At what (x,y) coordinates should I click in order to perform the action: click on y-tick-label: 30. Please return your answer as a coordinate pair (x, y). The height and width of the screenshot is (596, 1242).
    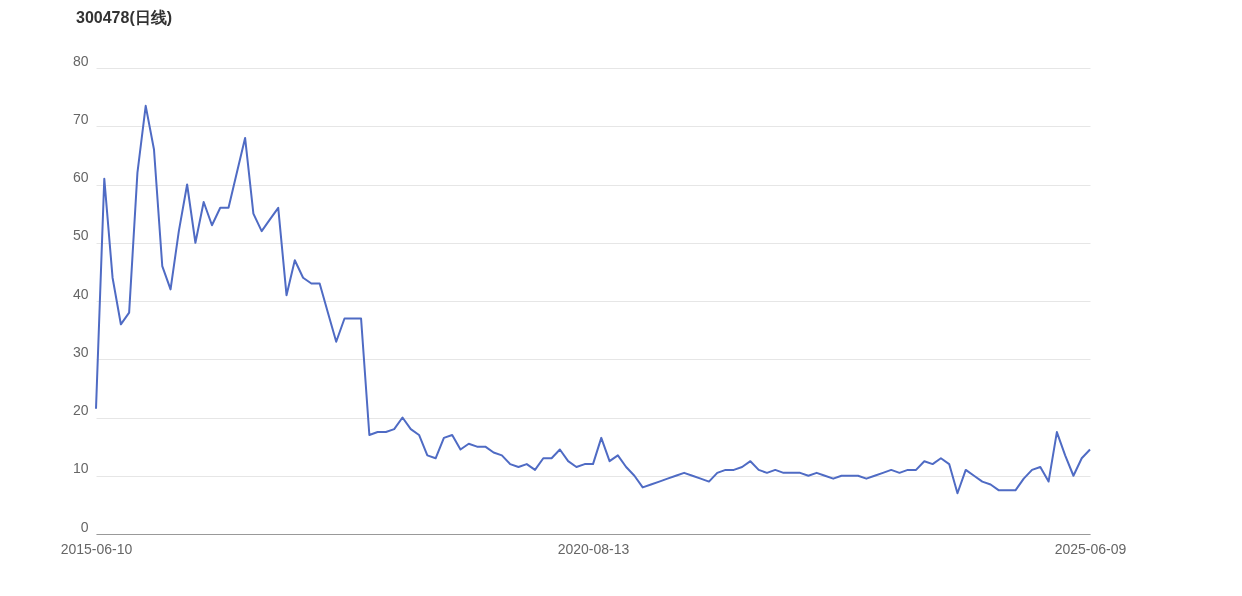
    Looking at the image, I should click on (80, 351).